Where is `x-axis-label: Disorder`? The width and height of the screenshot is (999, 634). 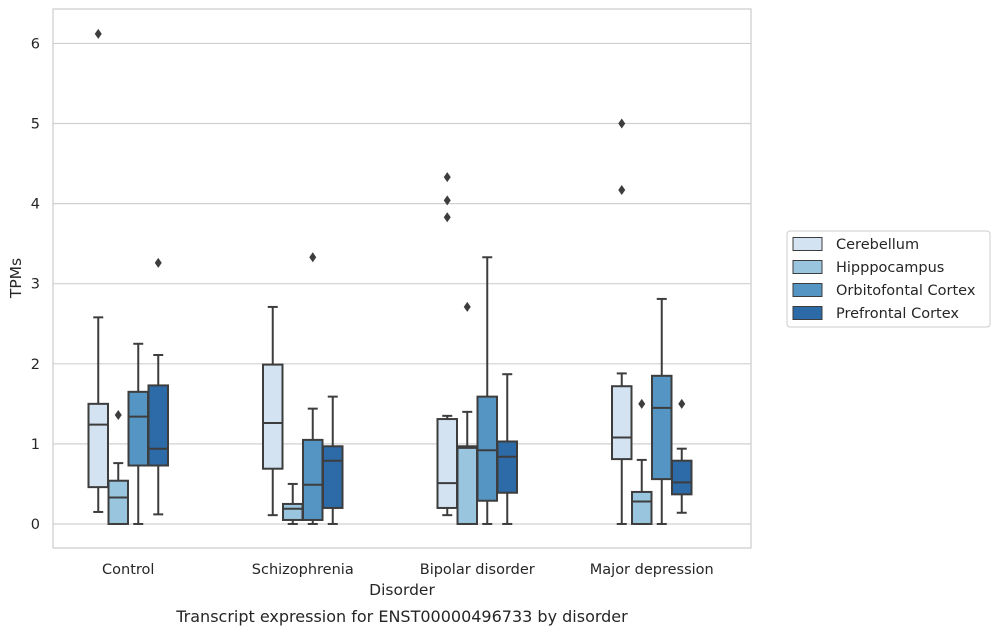 x-axis-label: Disorder is located at coordinates (402, 590).